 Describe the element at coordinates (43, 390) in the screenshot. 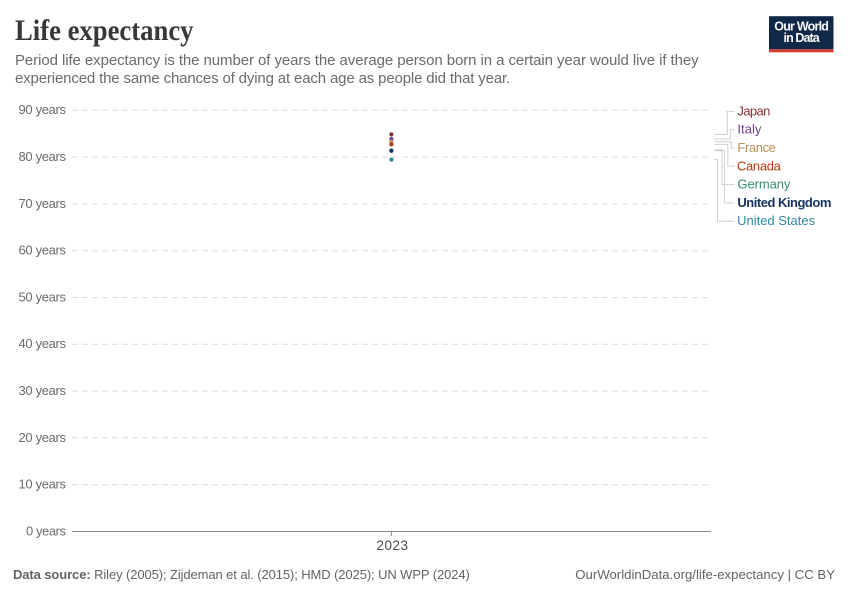

I see `svg-text: 30 years` at that location.